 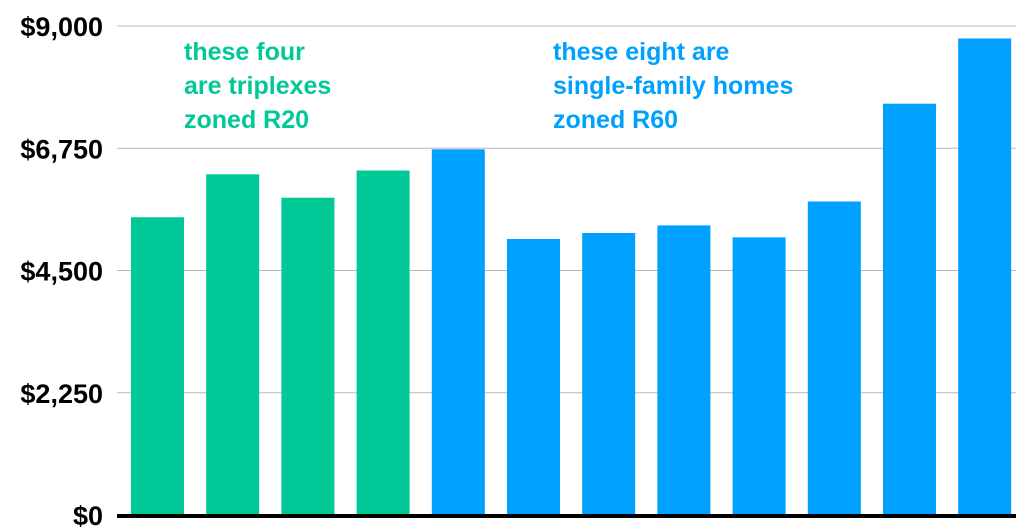 I want to click on y-tick-label: $9,000, so click(x=61, y=27).